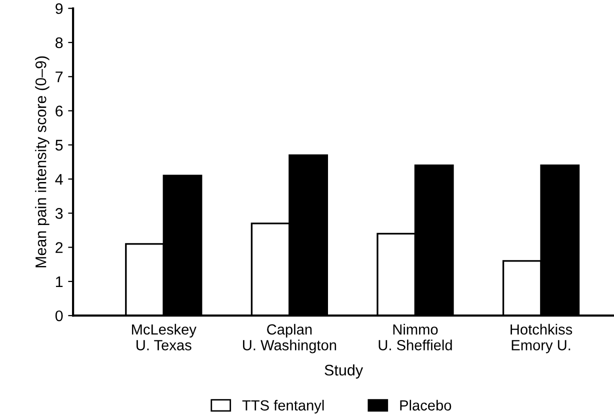  I want to click on y-tick-label: 1, so click(59, 281).